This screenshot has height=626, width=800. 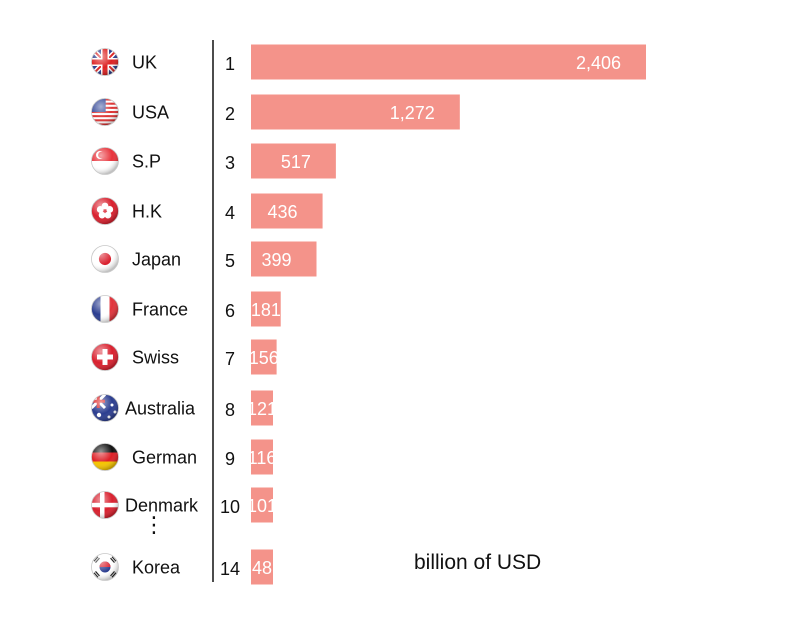 What do you see at coordinates (230, 359) in the screenshot?
I see `rank-label: 7` at bounding box center [230, 359].